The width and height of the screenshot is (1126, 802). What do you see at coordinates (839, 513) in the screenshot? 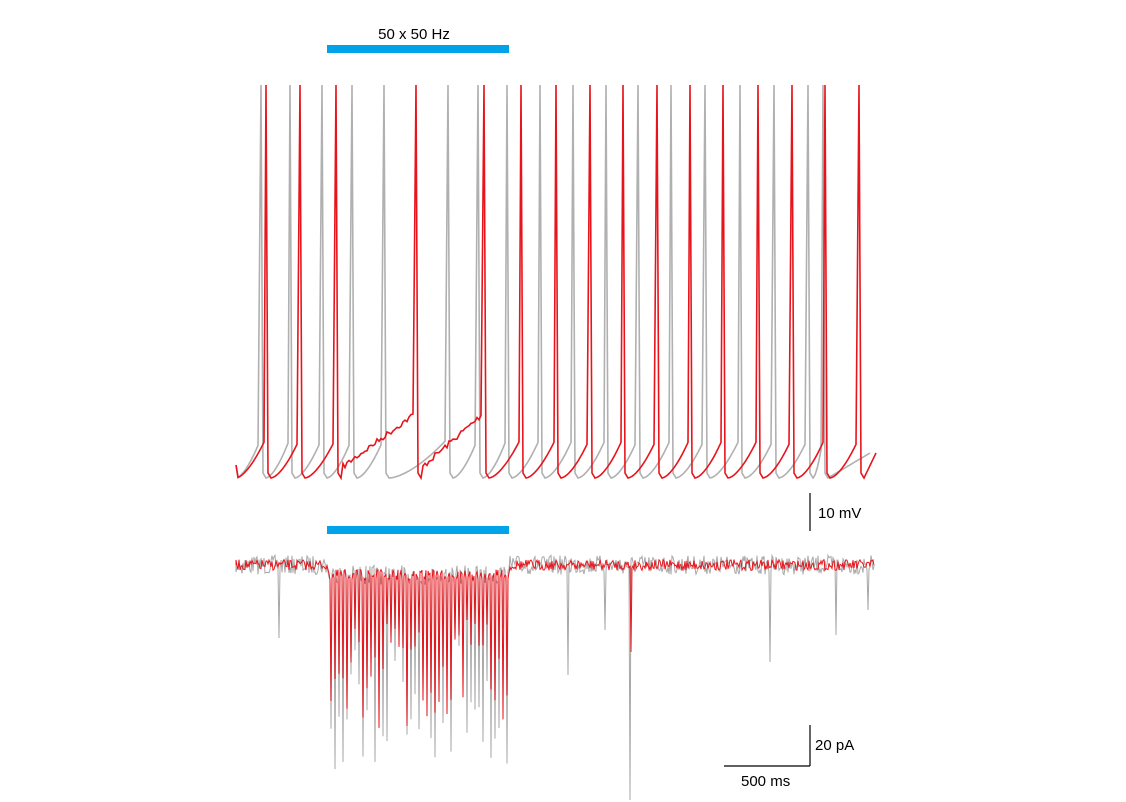
I see `voltage-scale-label: 10 mV` at bounding box center [839, 513].